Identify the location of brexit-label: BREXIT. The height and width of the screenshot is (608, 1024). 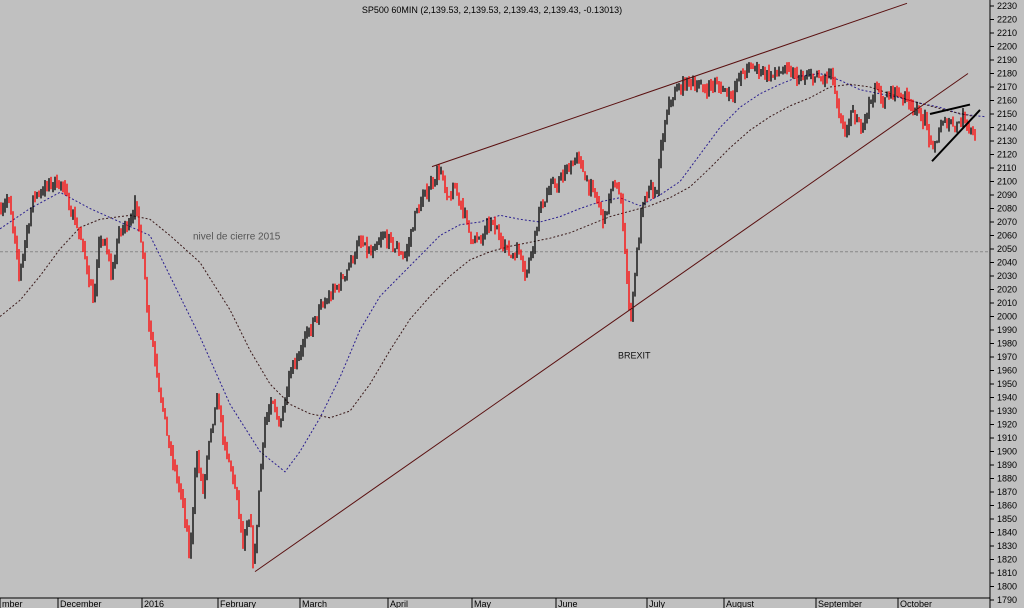
(634, 355).